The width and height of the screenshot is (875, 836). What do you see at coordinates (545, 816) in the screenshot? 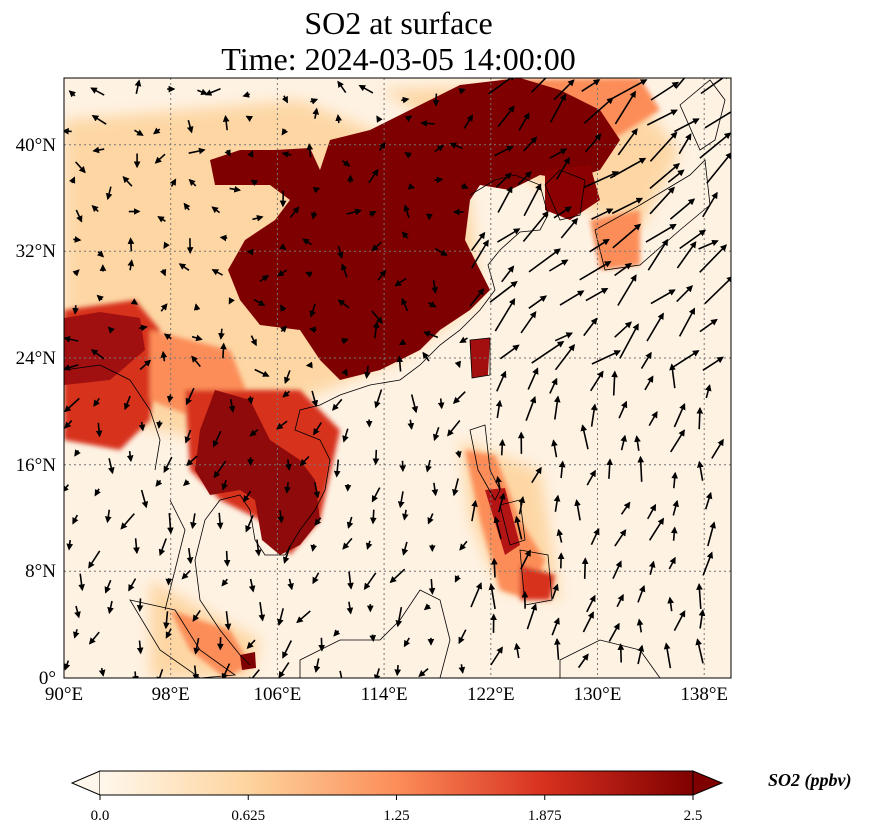
I see `colorbar-tick-label: 1.875` at bounding box center [545, 816].